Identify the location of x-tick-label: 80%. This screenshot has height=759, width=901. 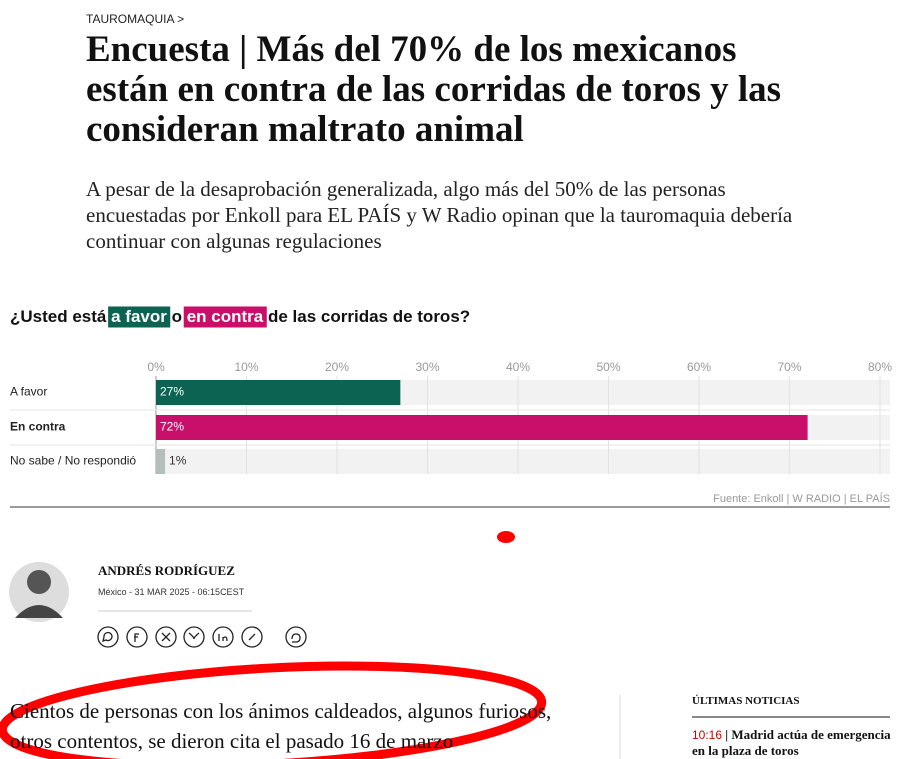
(880, 367).